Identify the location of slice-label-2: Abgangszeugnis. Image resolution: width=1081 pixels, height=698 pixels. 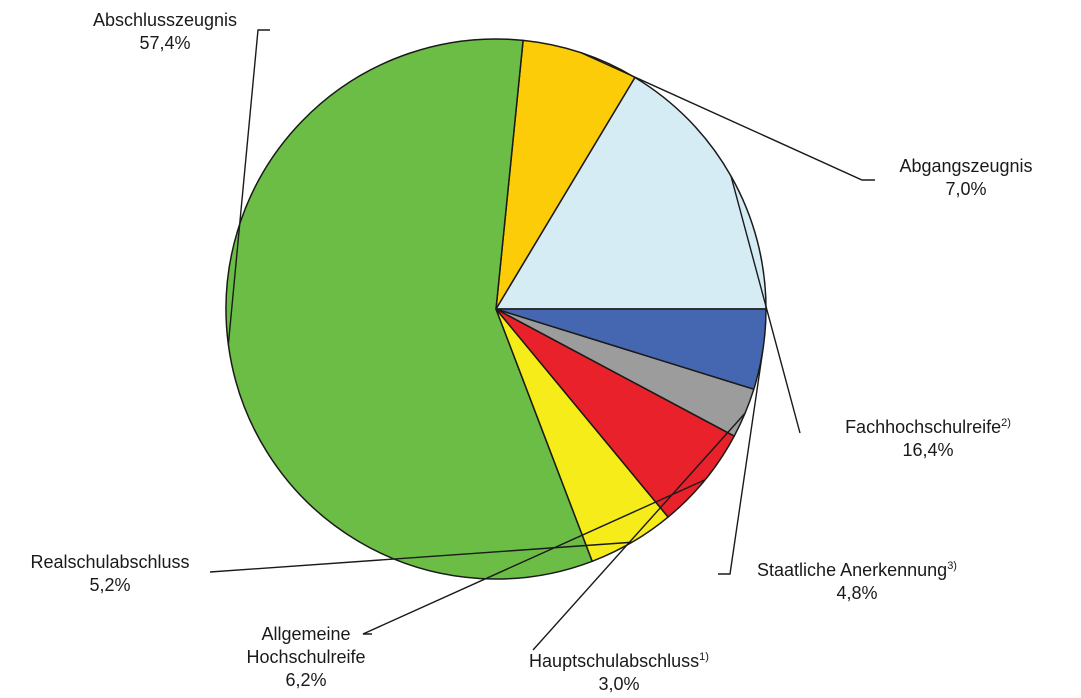
(965, 166).